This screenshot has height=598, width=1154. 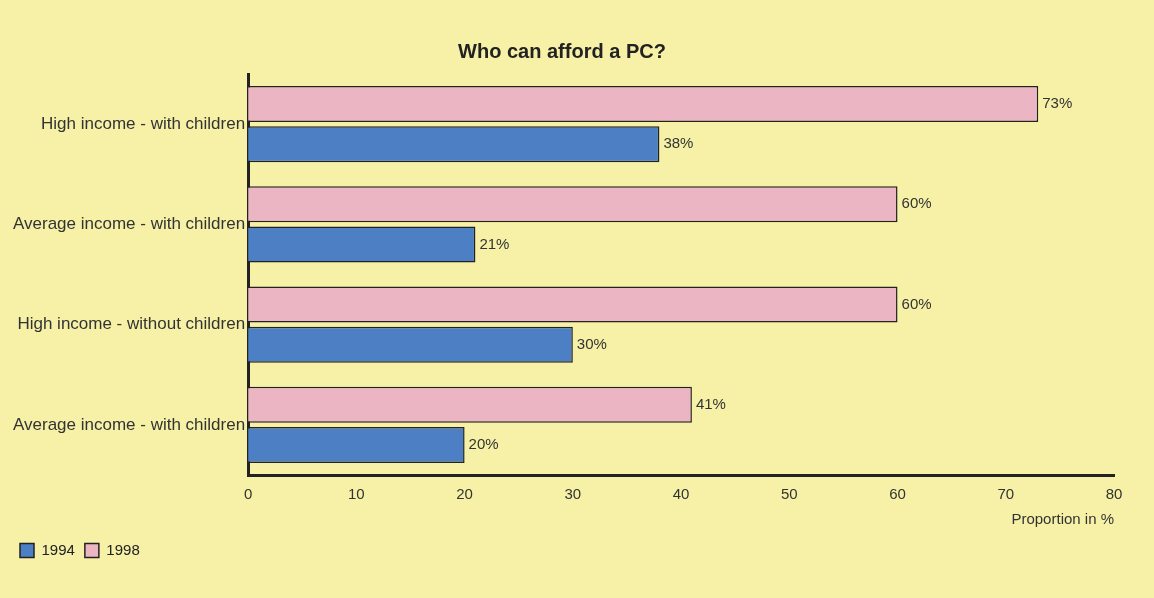 What do you see at coordinates (789, 494) in the screenshot?
I see `x-tick-label: 50` at bounding box center [789, 494].